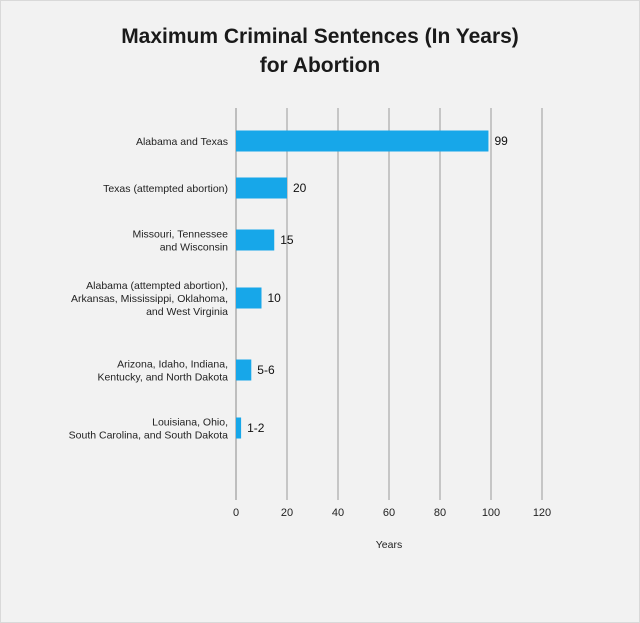 The height and width of the screenshot is (623, 640). What do you see at coordinates (287, 513) in the screenshot?
I see `x-tick-label-20: 20` at bounding box center [287, 513].